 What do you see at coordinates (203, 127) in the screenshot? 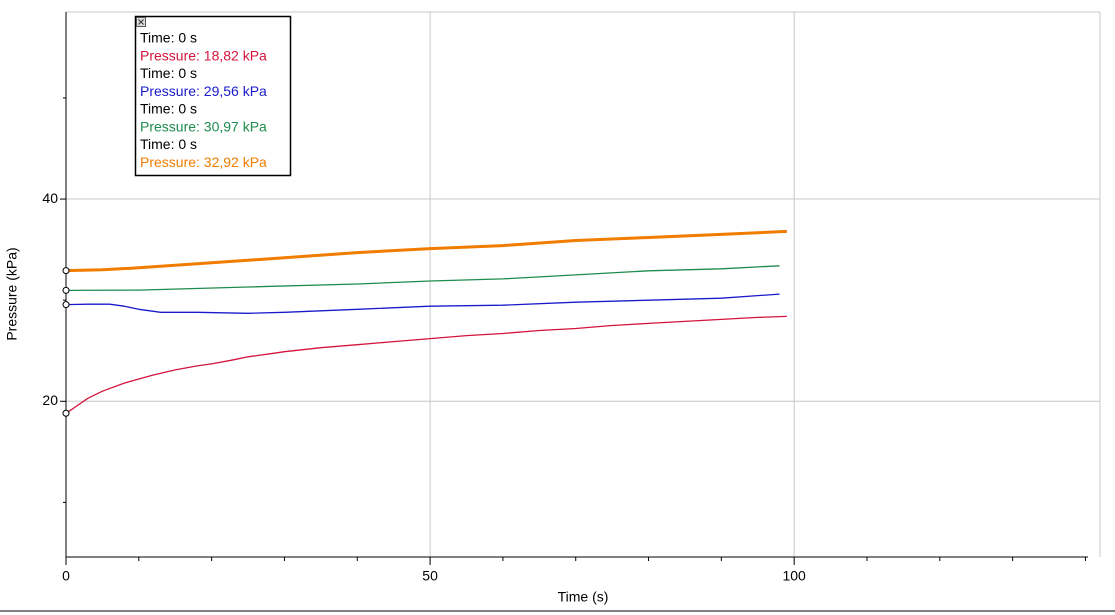
I see `readout-pressure: Pressure: 30,97 kPa` at bounding box center [203, 127].